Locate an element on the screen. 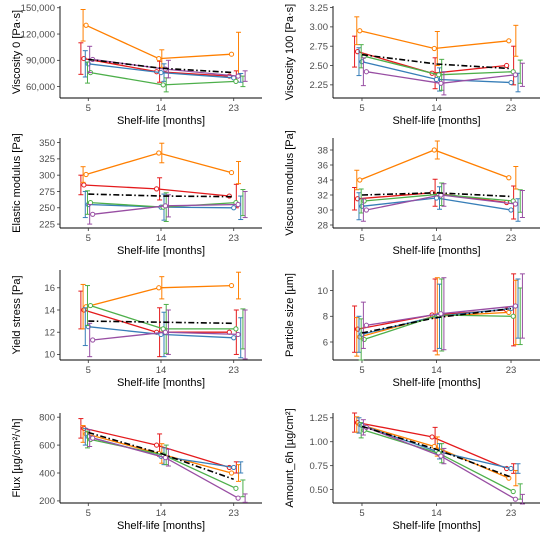 This screenshot has height=555, width=550. y-axis-title: Viscosity 0 [Pa·s] is located at coordinates (17, 52).